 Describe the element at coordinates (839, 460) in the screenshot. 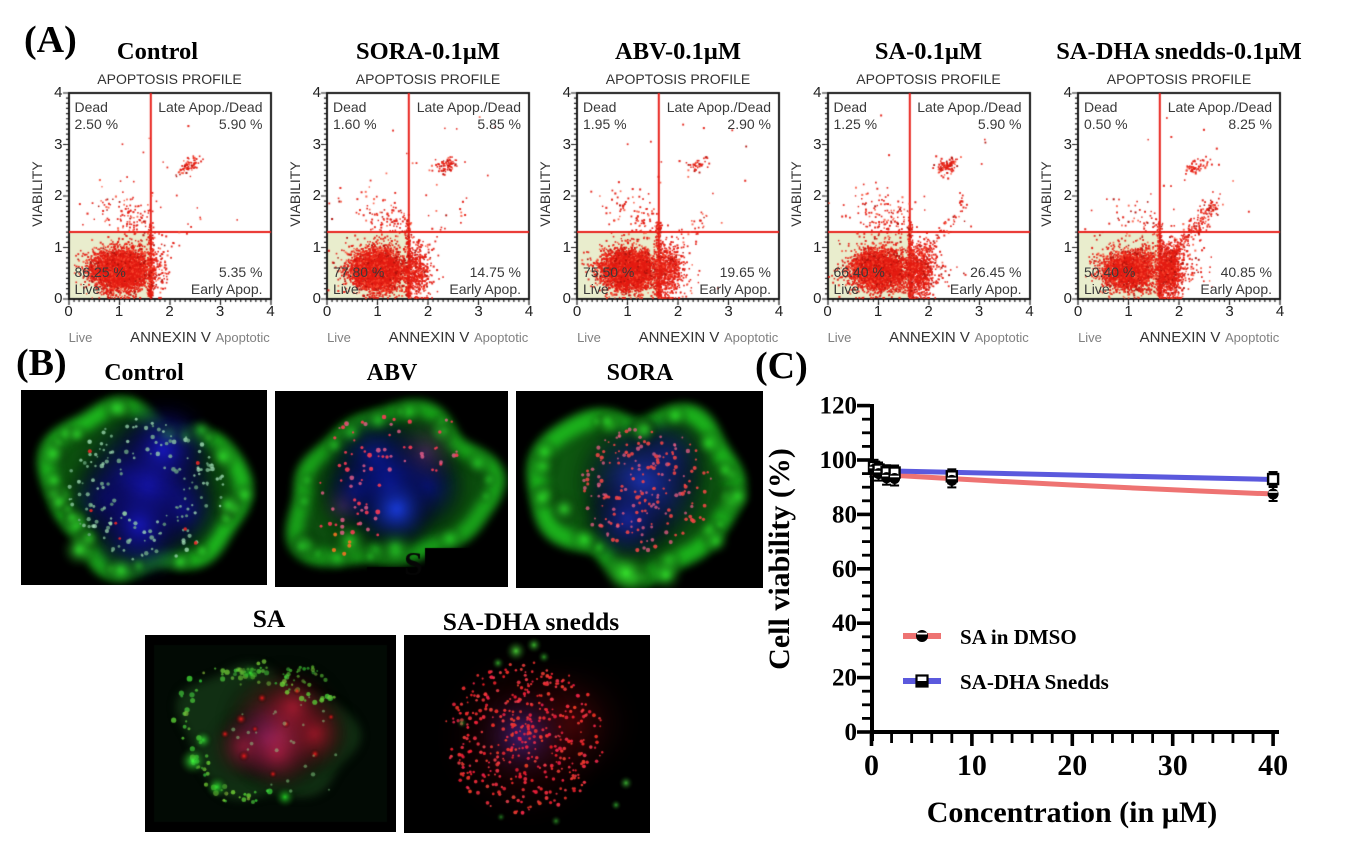

I see `svg-text: 100` at that location.